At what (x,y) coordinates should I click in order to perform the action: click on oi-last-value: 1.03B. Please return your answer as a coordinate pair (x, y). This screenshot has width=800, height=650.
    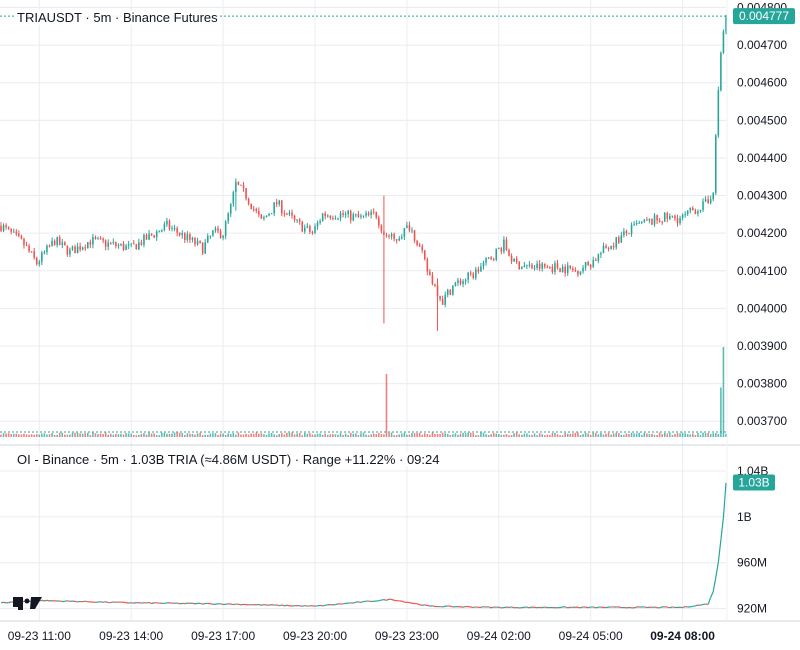
    Looking at the image, I should click on (753, 482).